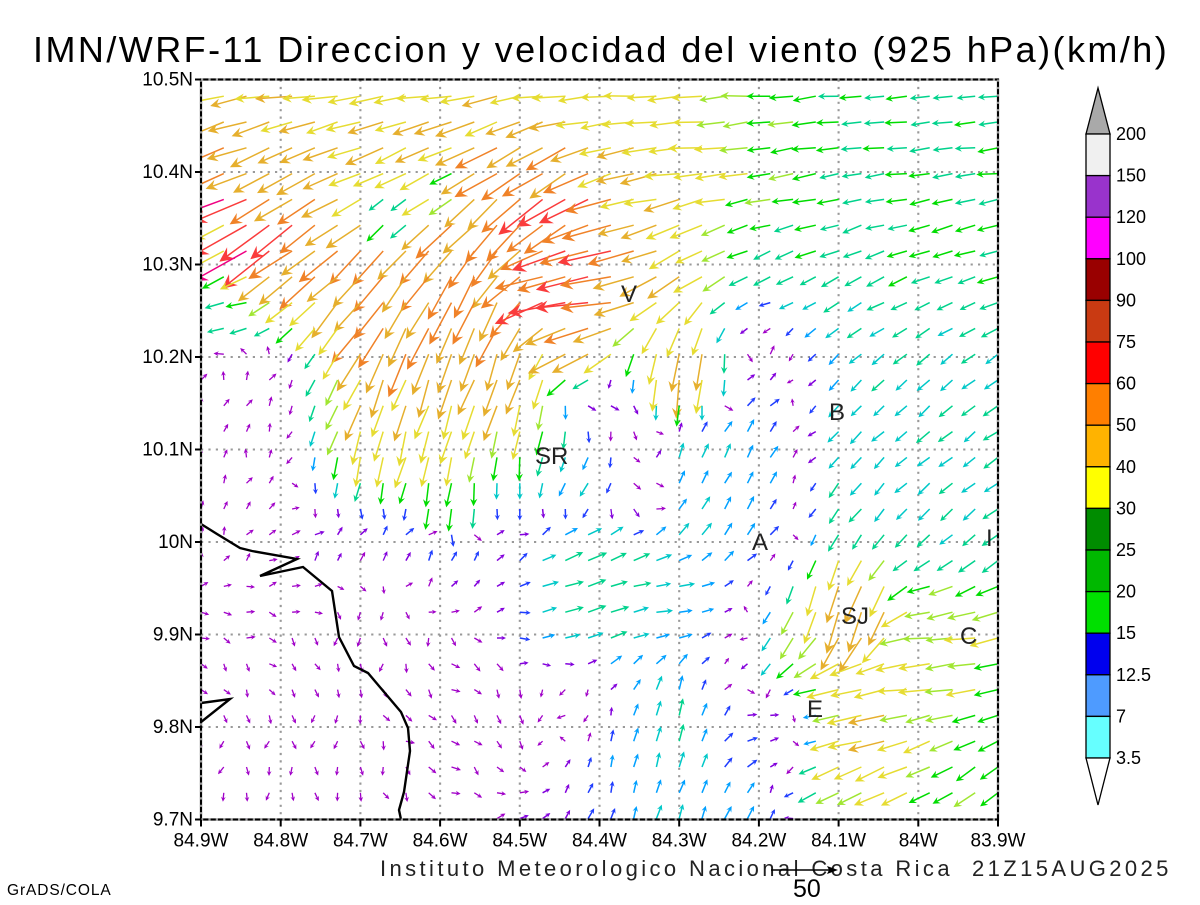 This screenshot has width=1200, height=905. I want to click on svg-text: 84.7W, so click(360, 841).